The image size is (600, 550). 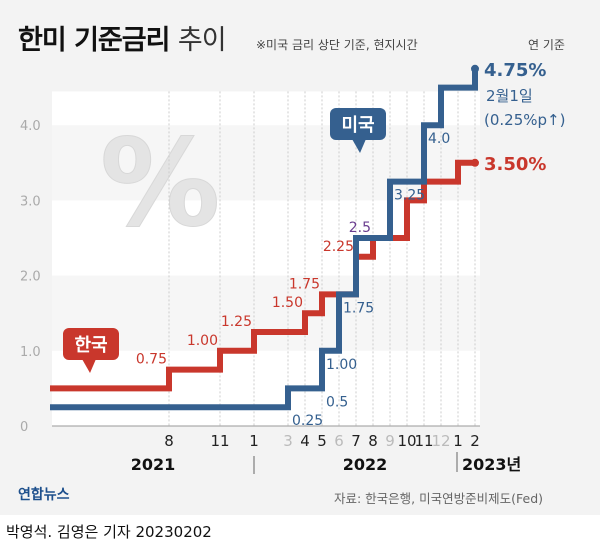 I want to click on y-tick-label: 2.0, so click(x=30, y=277).